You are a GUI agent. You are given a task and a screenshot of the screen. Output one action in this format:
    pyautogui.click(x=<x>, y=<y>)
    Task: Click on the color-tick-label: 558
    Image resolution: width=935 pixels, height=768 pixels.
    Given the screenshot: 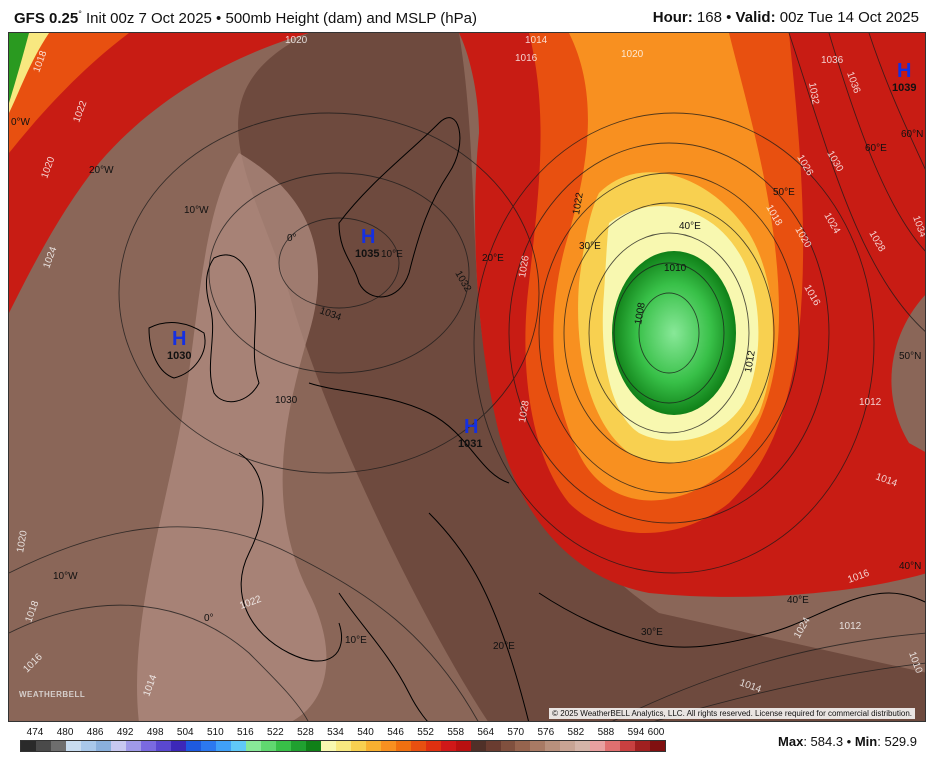 What is the action you would take?
    pyautogui.click(x=456, y=732)
    